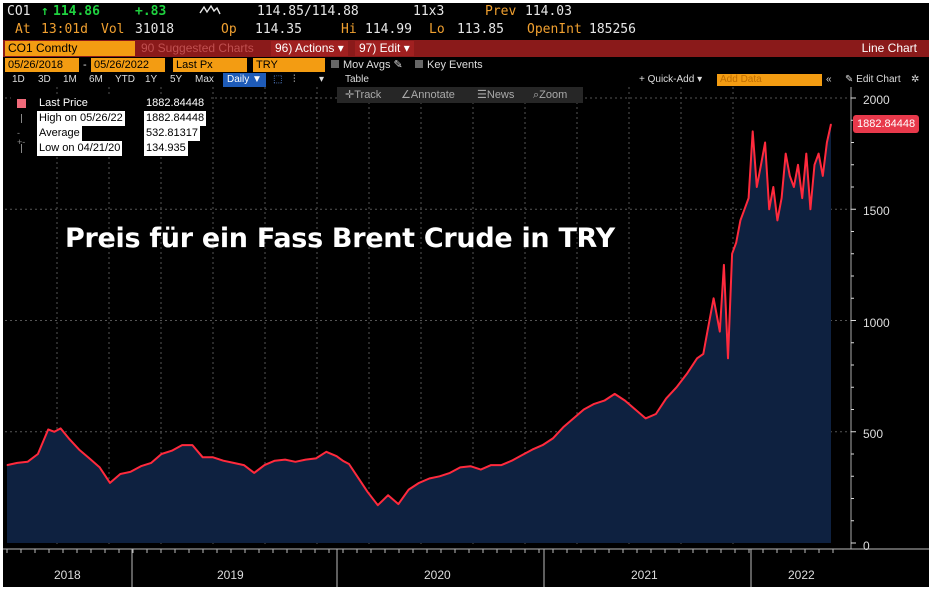  I want to click on prev-value: 114.03, so click(548, 11).